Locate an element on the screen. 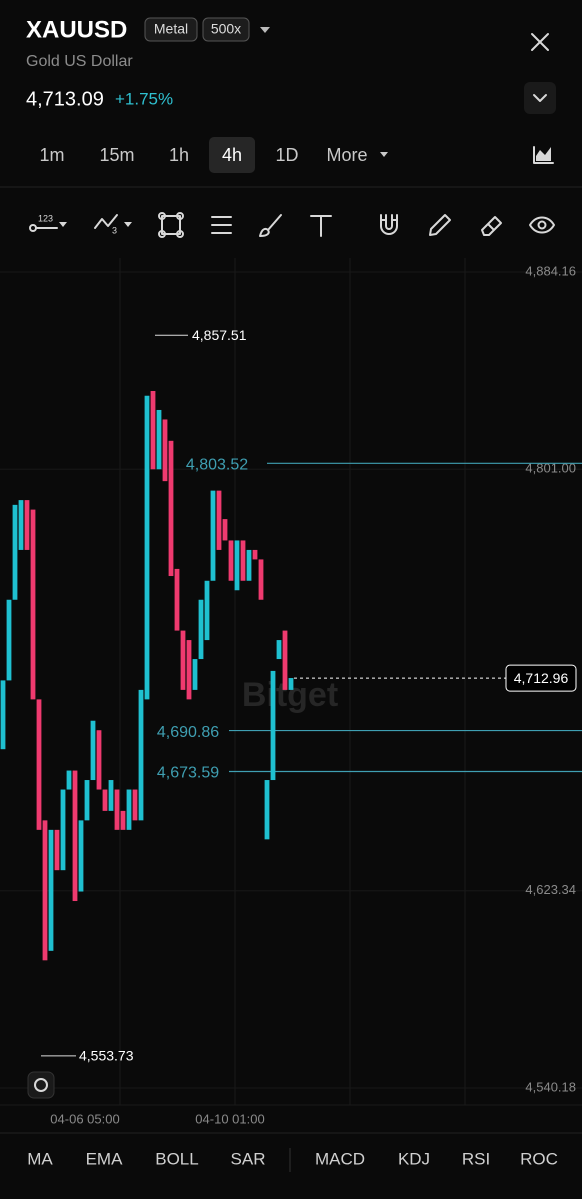 Image resolution: width=582 pixels, height=1199 pixels. tool-magnet is located at coordinates (389, 224).